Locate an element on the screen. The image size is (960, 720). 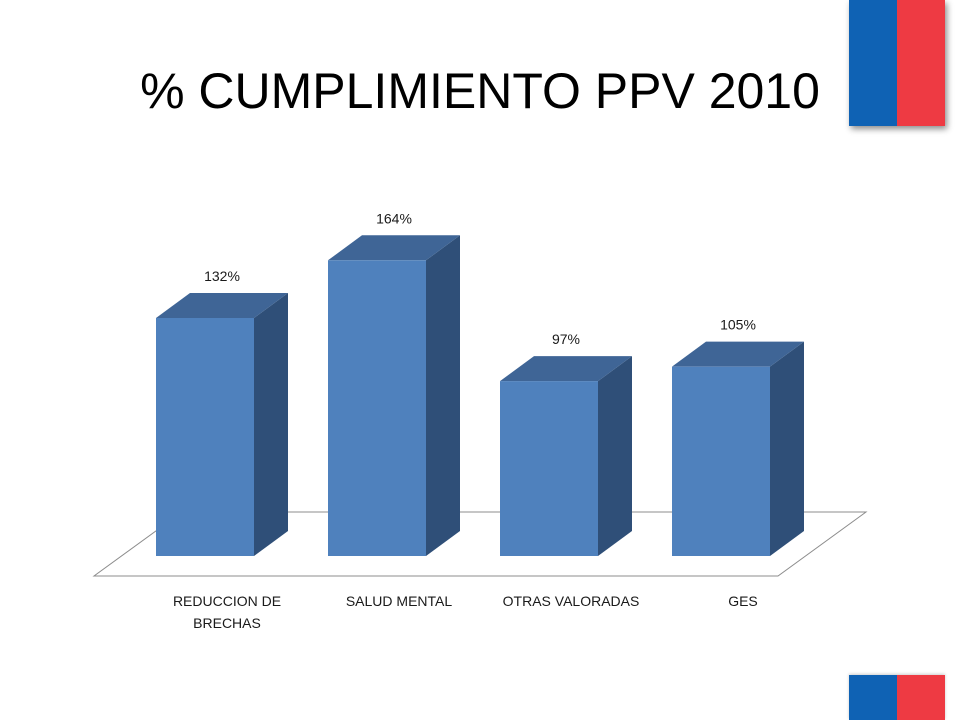
chile-flag-top-decoration is located at coordinates (897, 63).